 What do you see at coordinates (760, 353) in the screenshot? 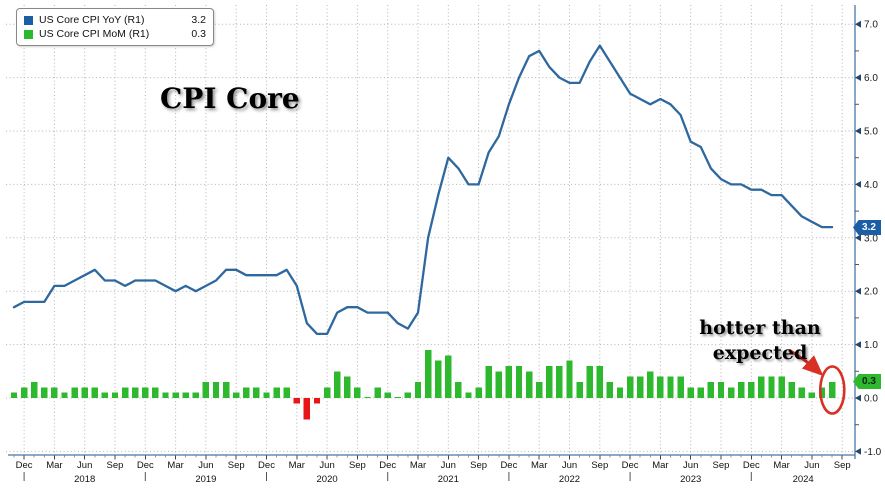
I see `annotation-line-2: expected` at bounding box center [760, 353].